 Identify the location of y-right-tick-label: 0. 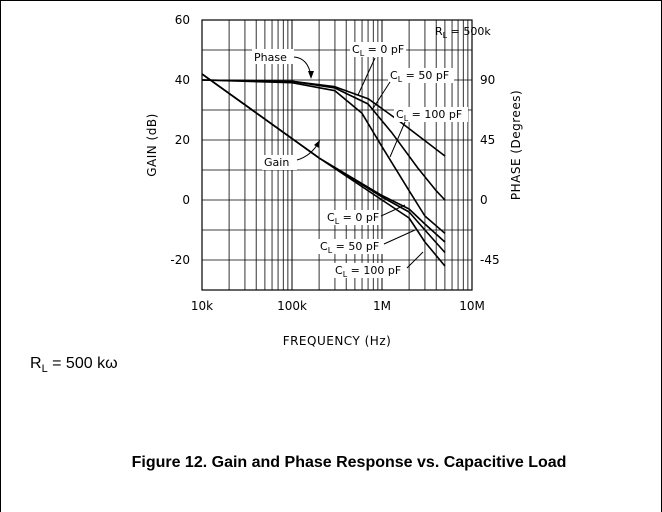
(484, 200).